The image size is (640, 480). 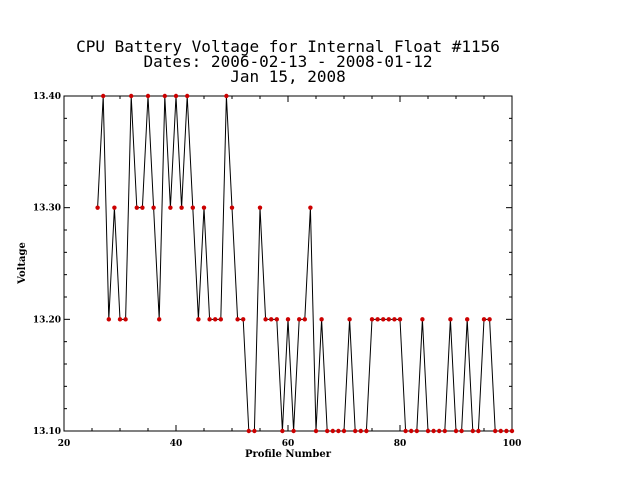 What do you see at coordinates (47, 320) in the screenshot?
I see `y-tick-label: 13.20` at bounding box center [47, 320].